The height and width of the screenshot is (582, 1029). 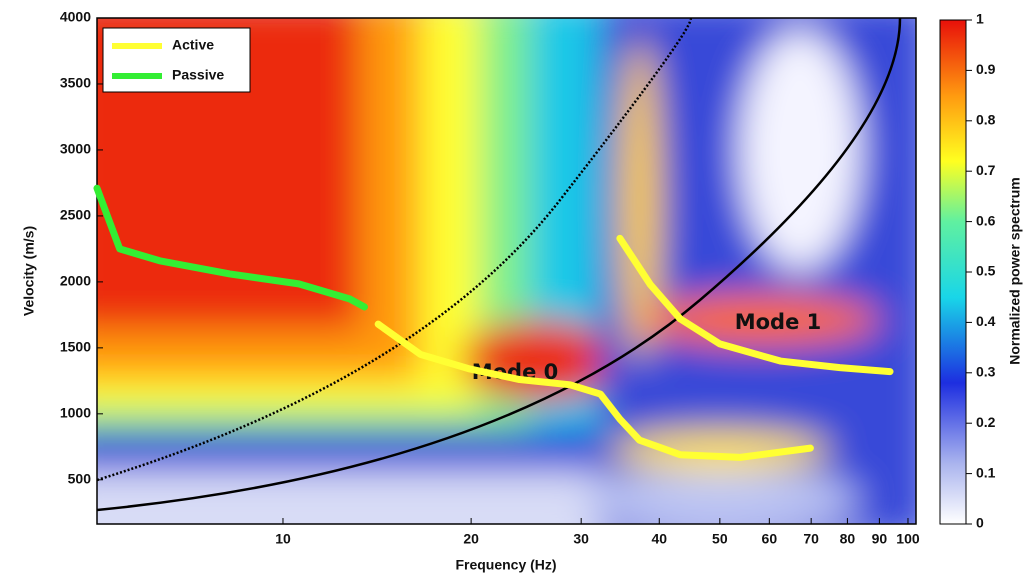 I want to click on colorbar, so click(x=953, y=272).